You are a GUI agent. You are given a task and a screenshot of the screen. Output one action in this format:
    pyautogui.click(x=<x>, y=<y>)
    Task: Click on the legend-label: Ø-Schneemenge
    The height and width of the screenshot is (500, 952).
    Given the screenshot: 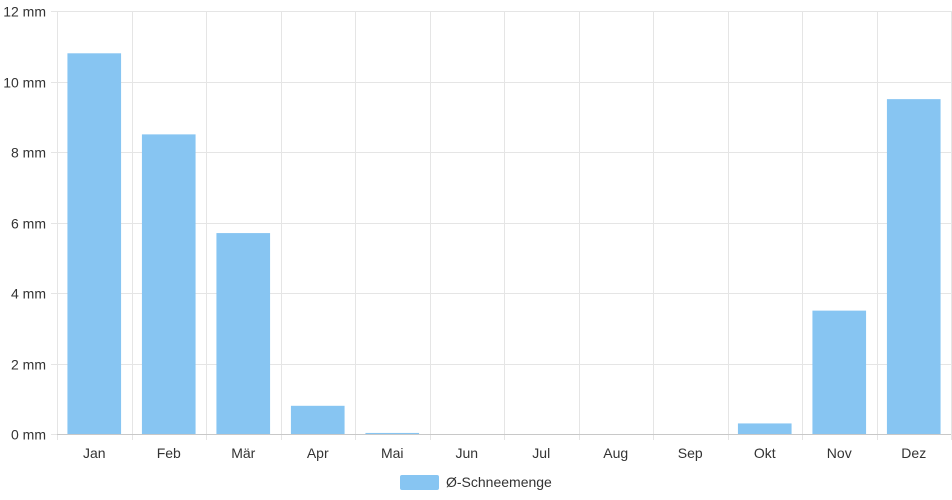 What is the action you would take?
    pyautogui.click(x=499, y=482)
    